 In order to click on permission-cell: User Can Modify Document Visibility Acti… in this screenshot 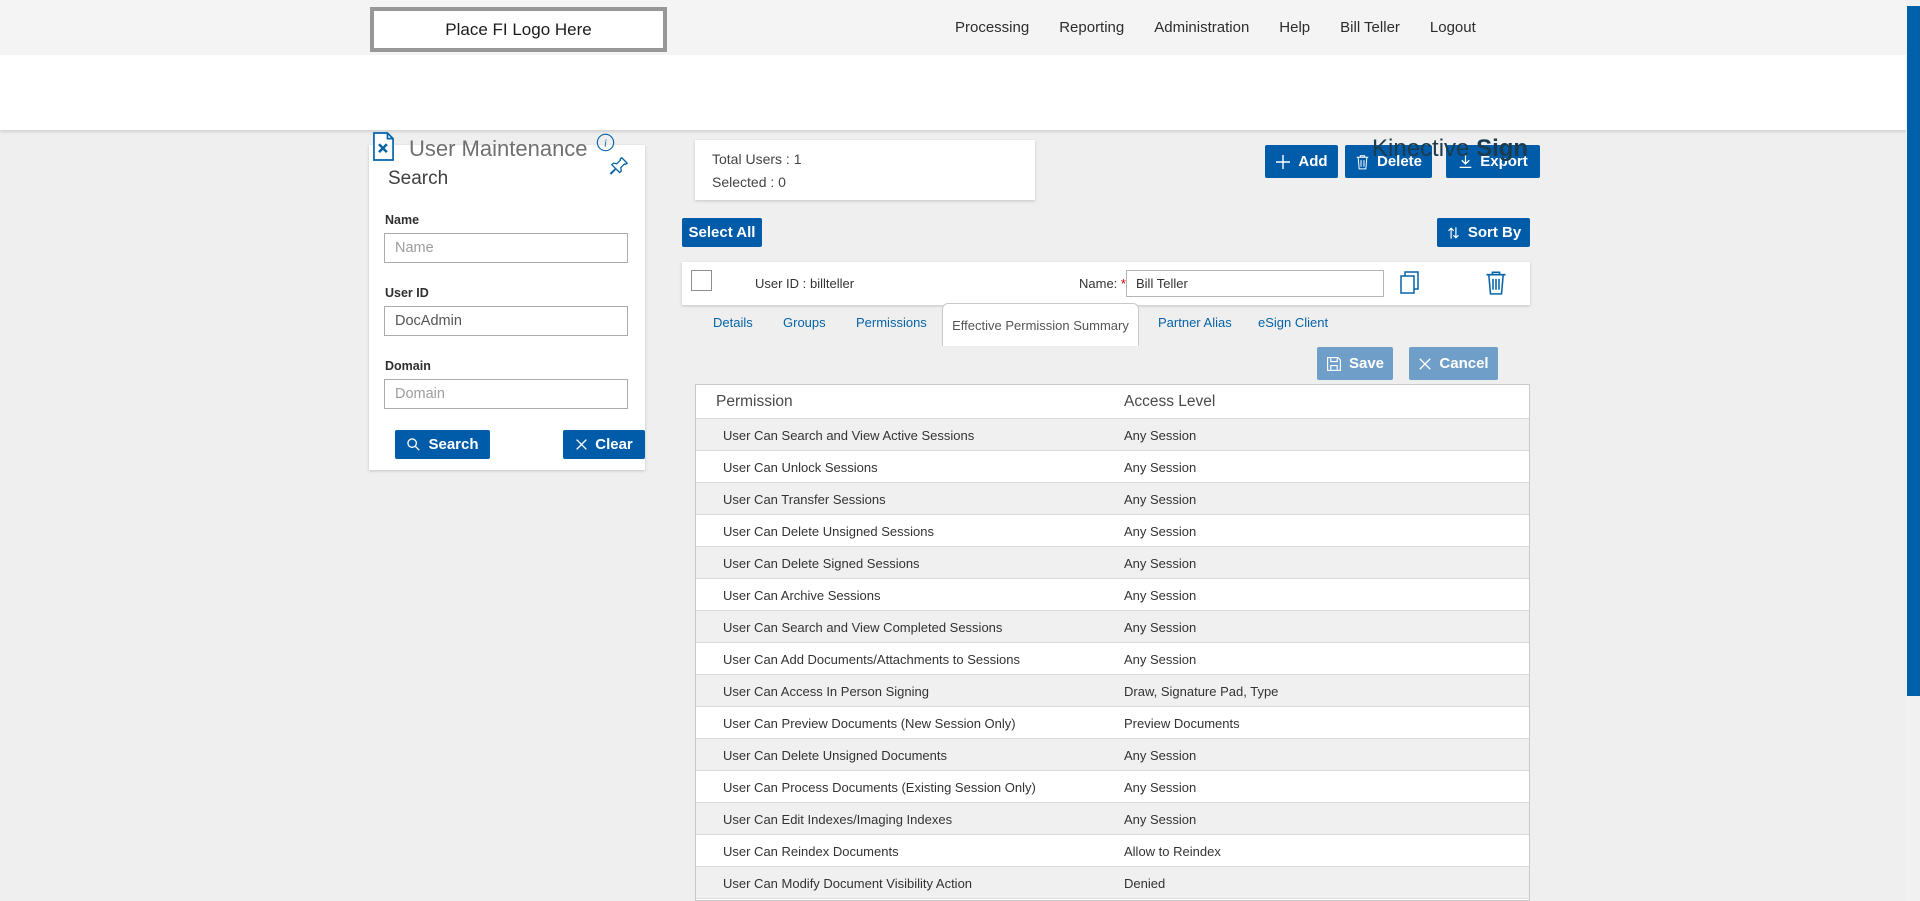, I will do `click(848, 883)`.